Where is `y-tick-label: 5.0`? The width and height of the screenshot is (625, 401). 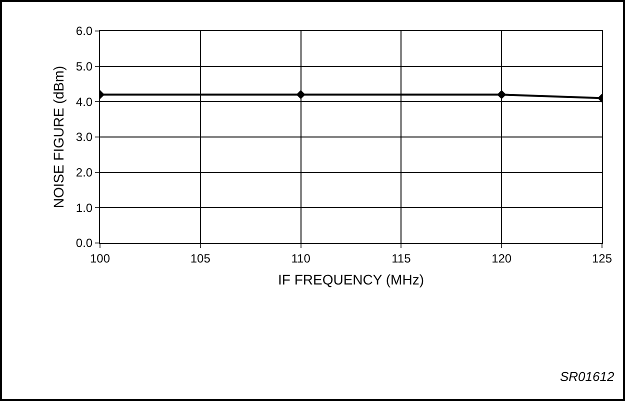
y-tick-label: 5.0 is located at coordinates (84, 67).